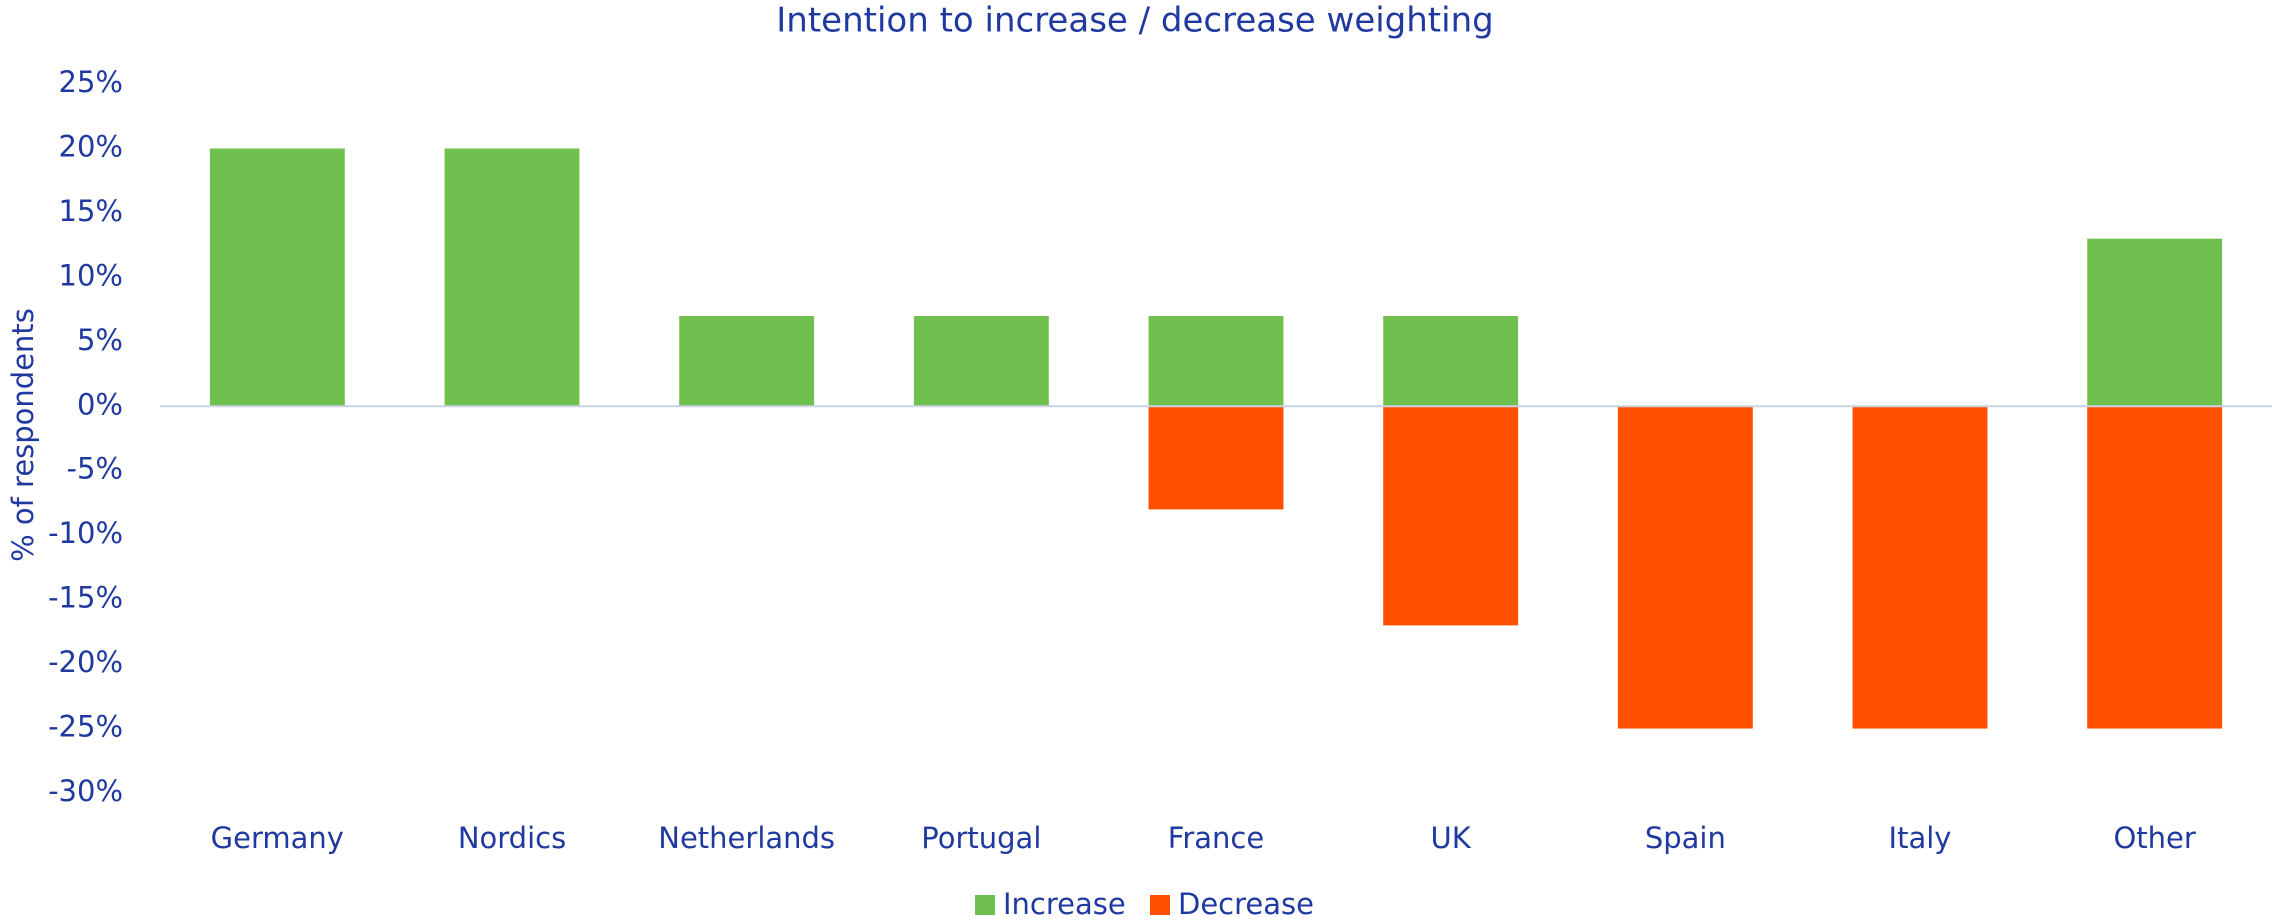 The image size is (2272, 923). I want to click on x-tick-label: Netherlands, so click(746, 838).